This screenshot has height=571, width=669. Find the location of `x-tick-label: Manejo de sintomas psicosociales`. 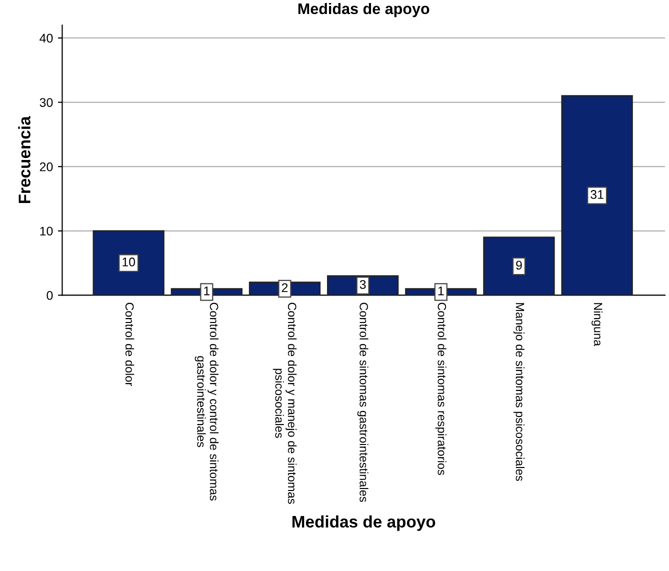

x-tick-label: Manejo de sintomas psicosociales is located at coordinates (518, 392).